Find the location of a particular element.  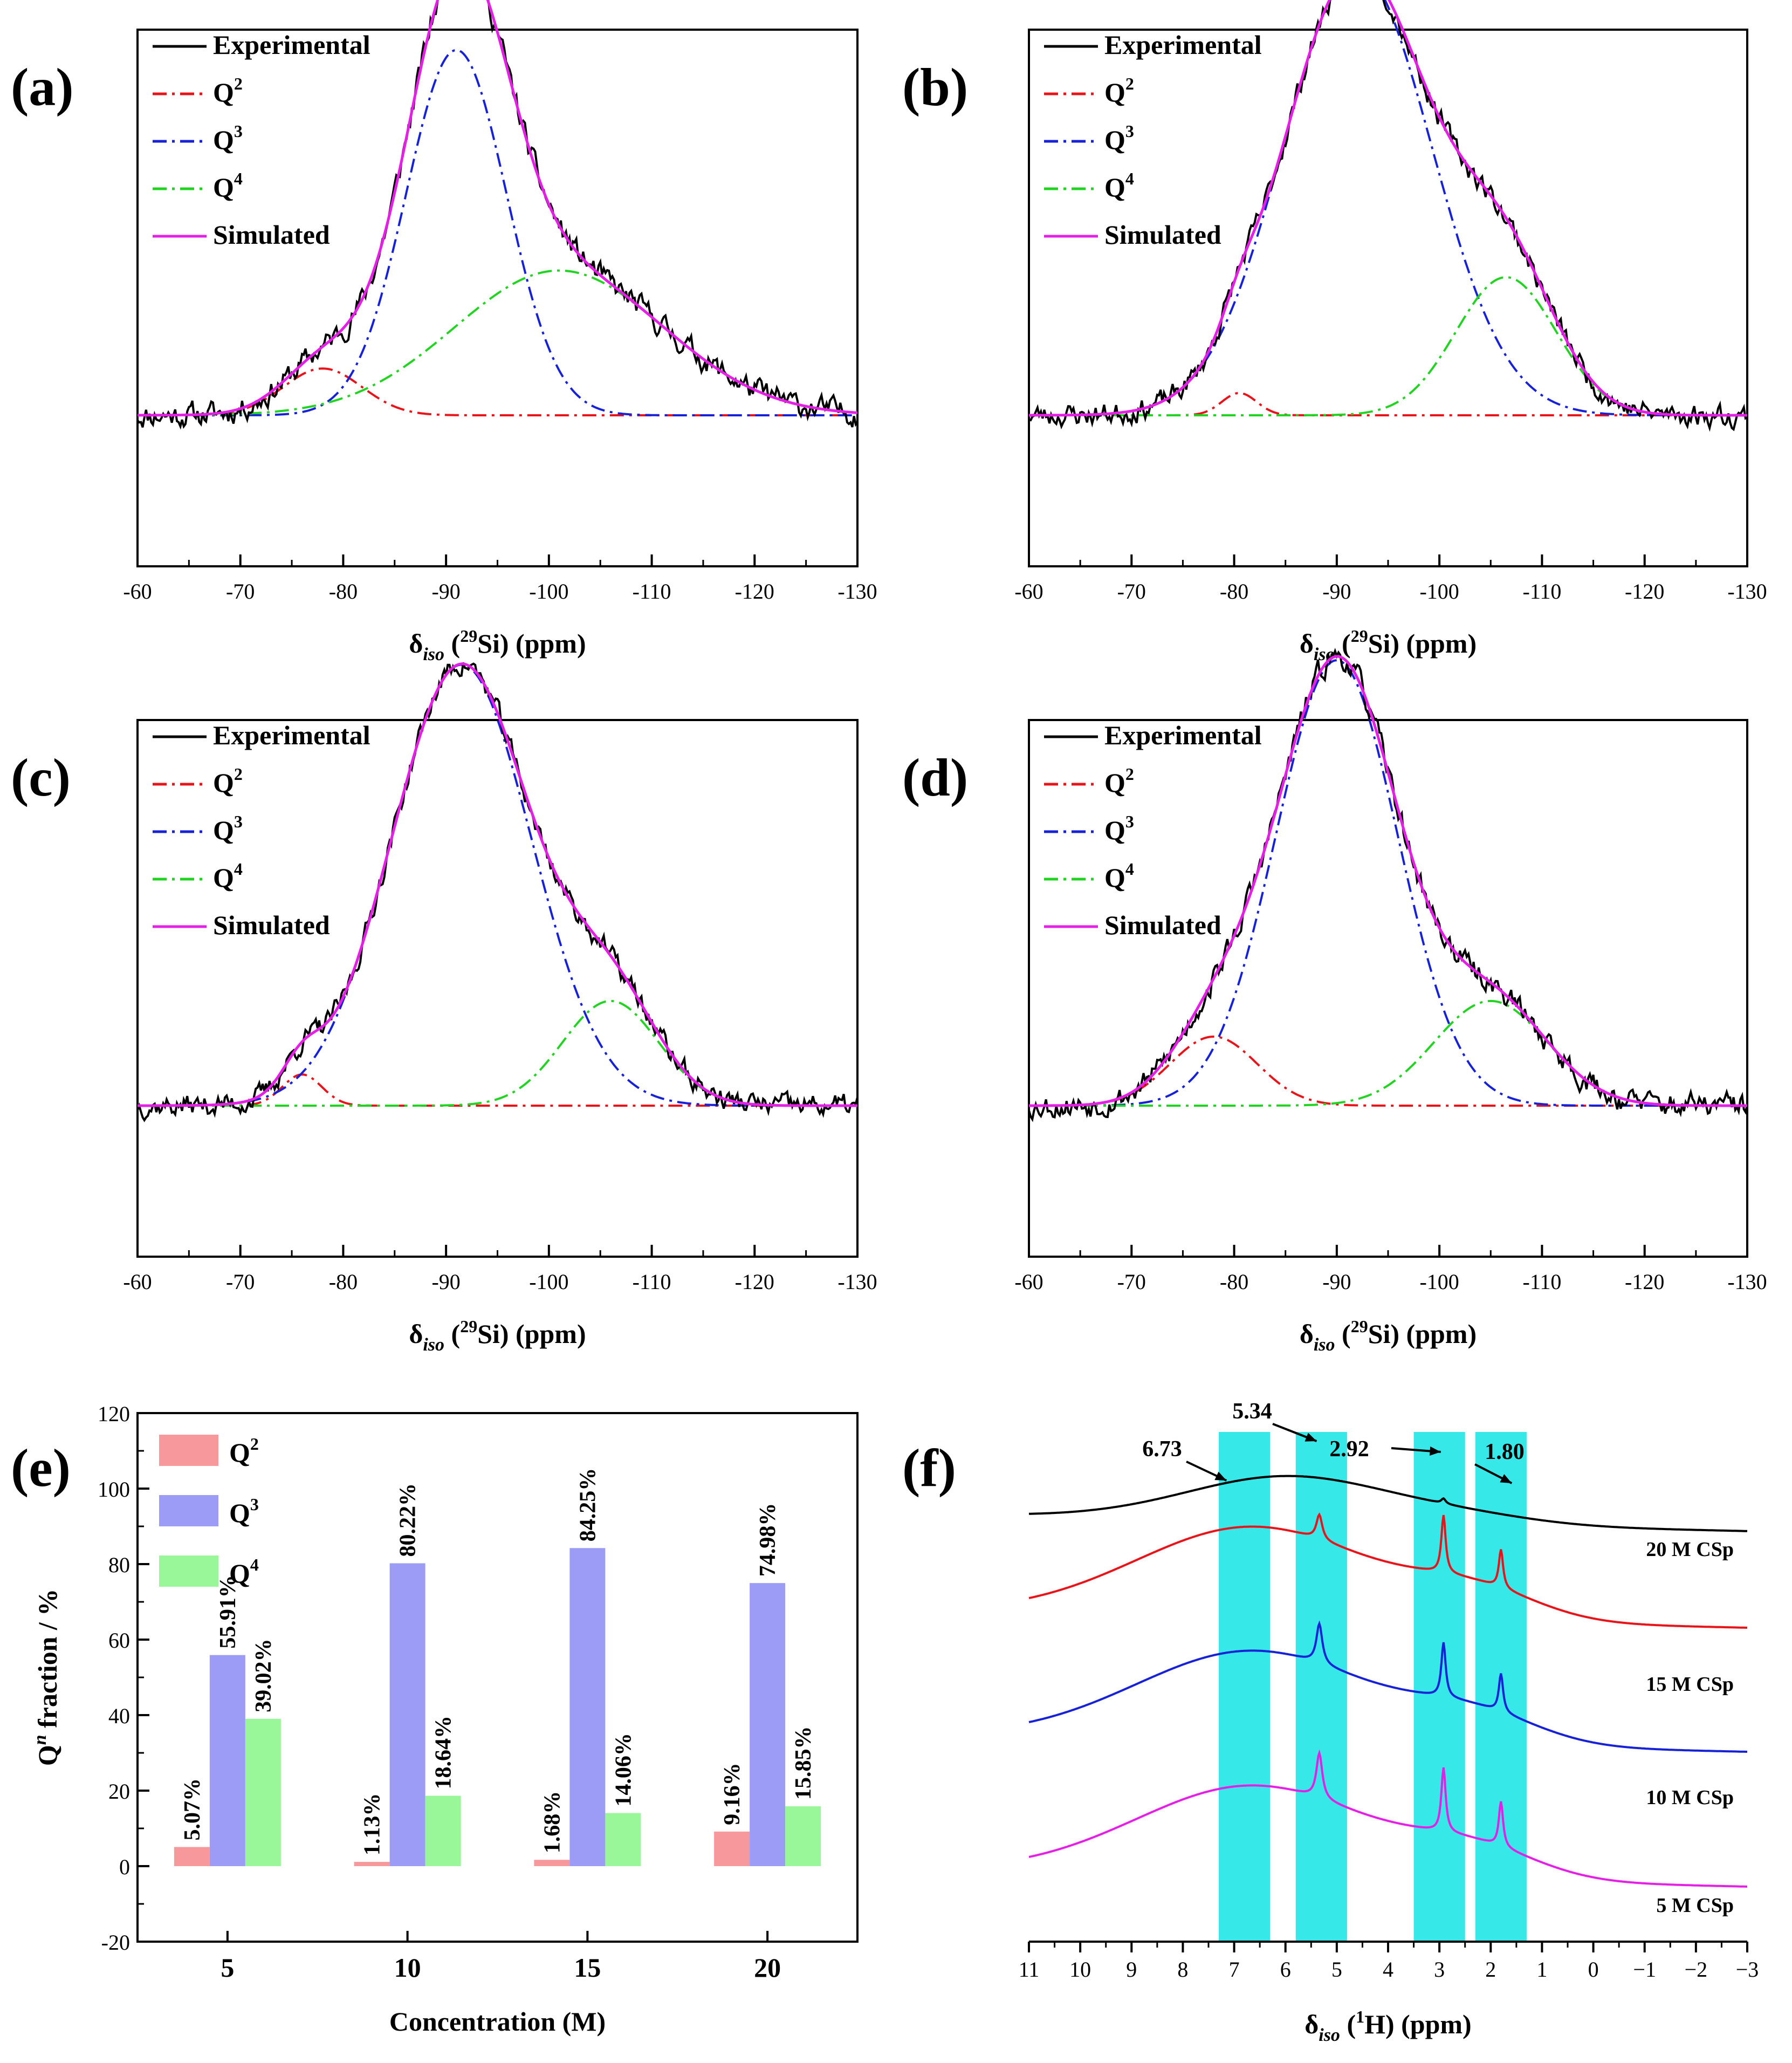

x-tick-label: -70 is located at coordinates (1131, 1282).